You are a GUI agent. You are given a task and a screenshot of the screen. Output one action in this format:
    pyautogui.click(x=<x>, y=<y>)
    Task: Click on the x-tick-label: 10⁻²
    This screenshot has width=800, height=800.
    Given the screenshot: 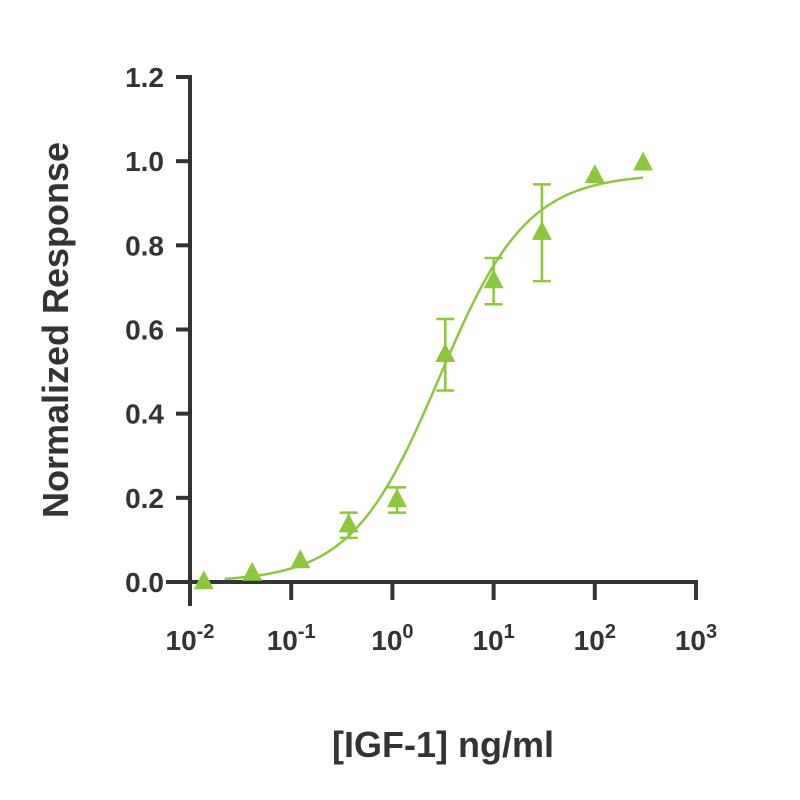 What is the action you would take?
    pyautogui.click(x=190, y=638)
    